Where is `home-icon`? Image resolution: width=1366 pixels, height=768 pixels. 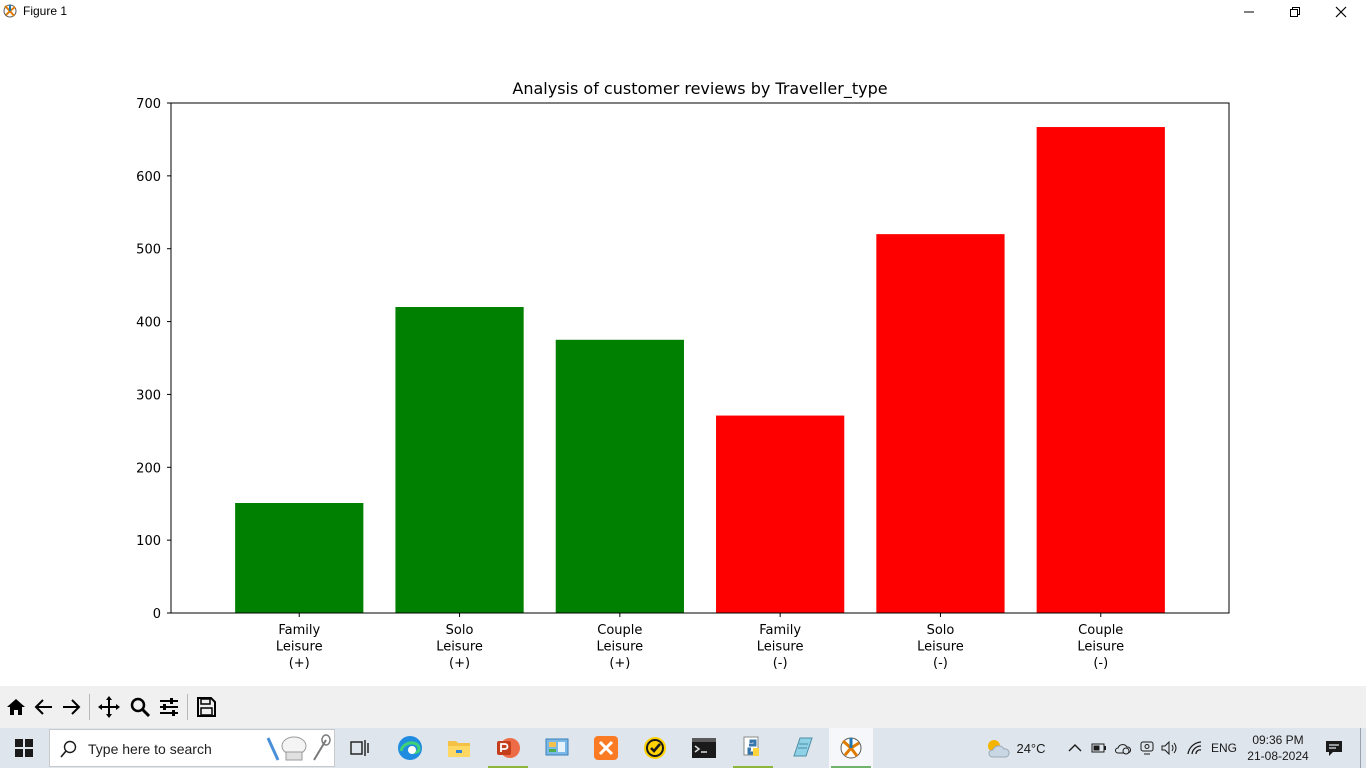
home-icon is located at coordinates (16, 707).